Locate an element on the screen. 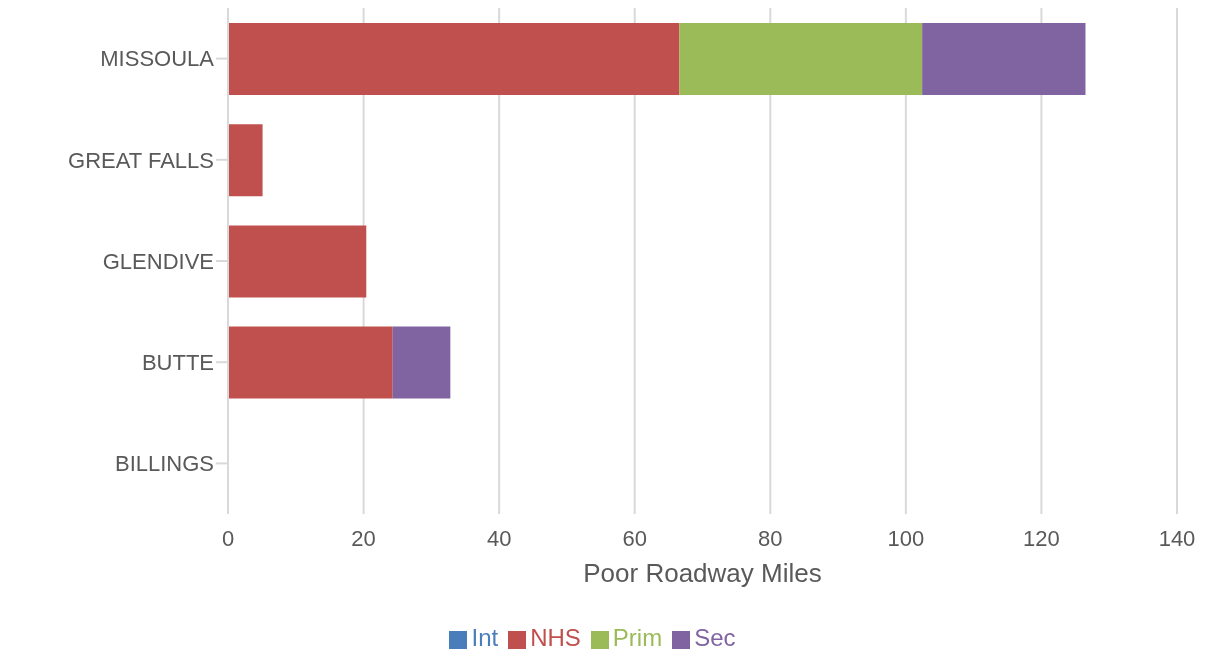  x-tick-label: 140 is located at coordinates (1177, 538).